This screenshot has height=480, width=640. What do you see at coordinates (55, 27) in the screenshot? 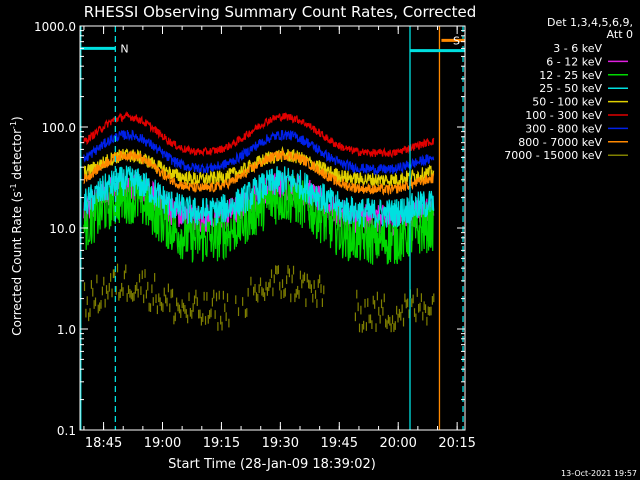
I see `y-tick-label-0: 1000.0` at bounding box center [55, 27].